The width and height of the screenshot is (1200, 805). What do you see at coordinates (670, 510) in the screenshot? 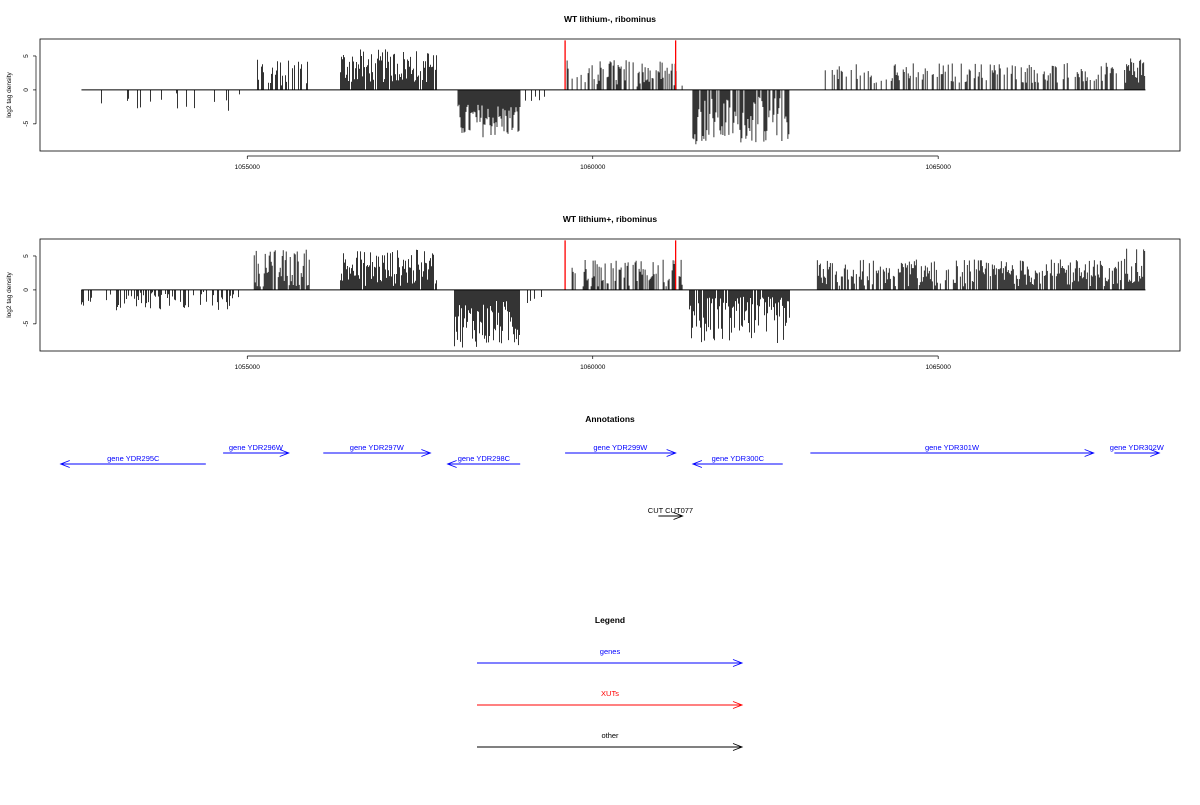
I see `feature-label: CUT CUT077` at bounding box center [670, 510].